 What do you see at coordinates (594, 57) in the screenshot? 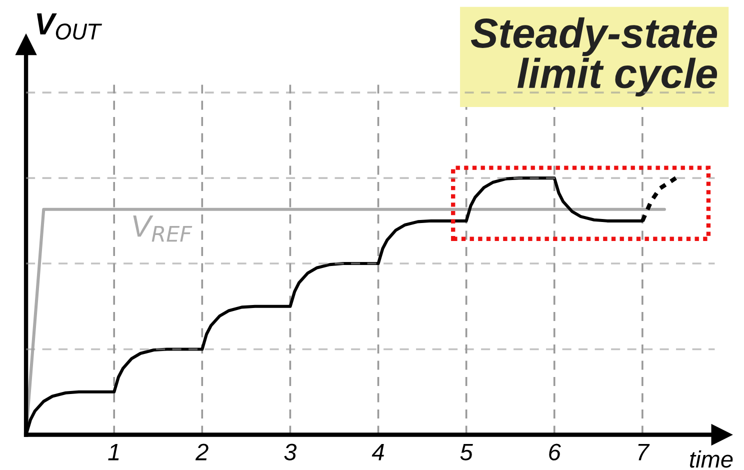
I see `text: Steady-state limit cycle` at bounding box center [594, 57].